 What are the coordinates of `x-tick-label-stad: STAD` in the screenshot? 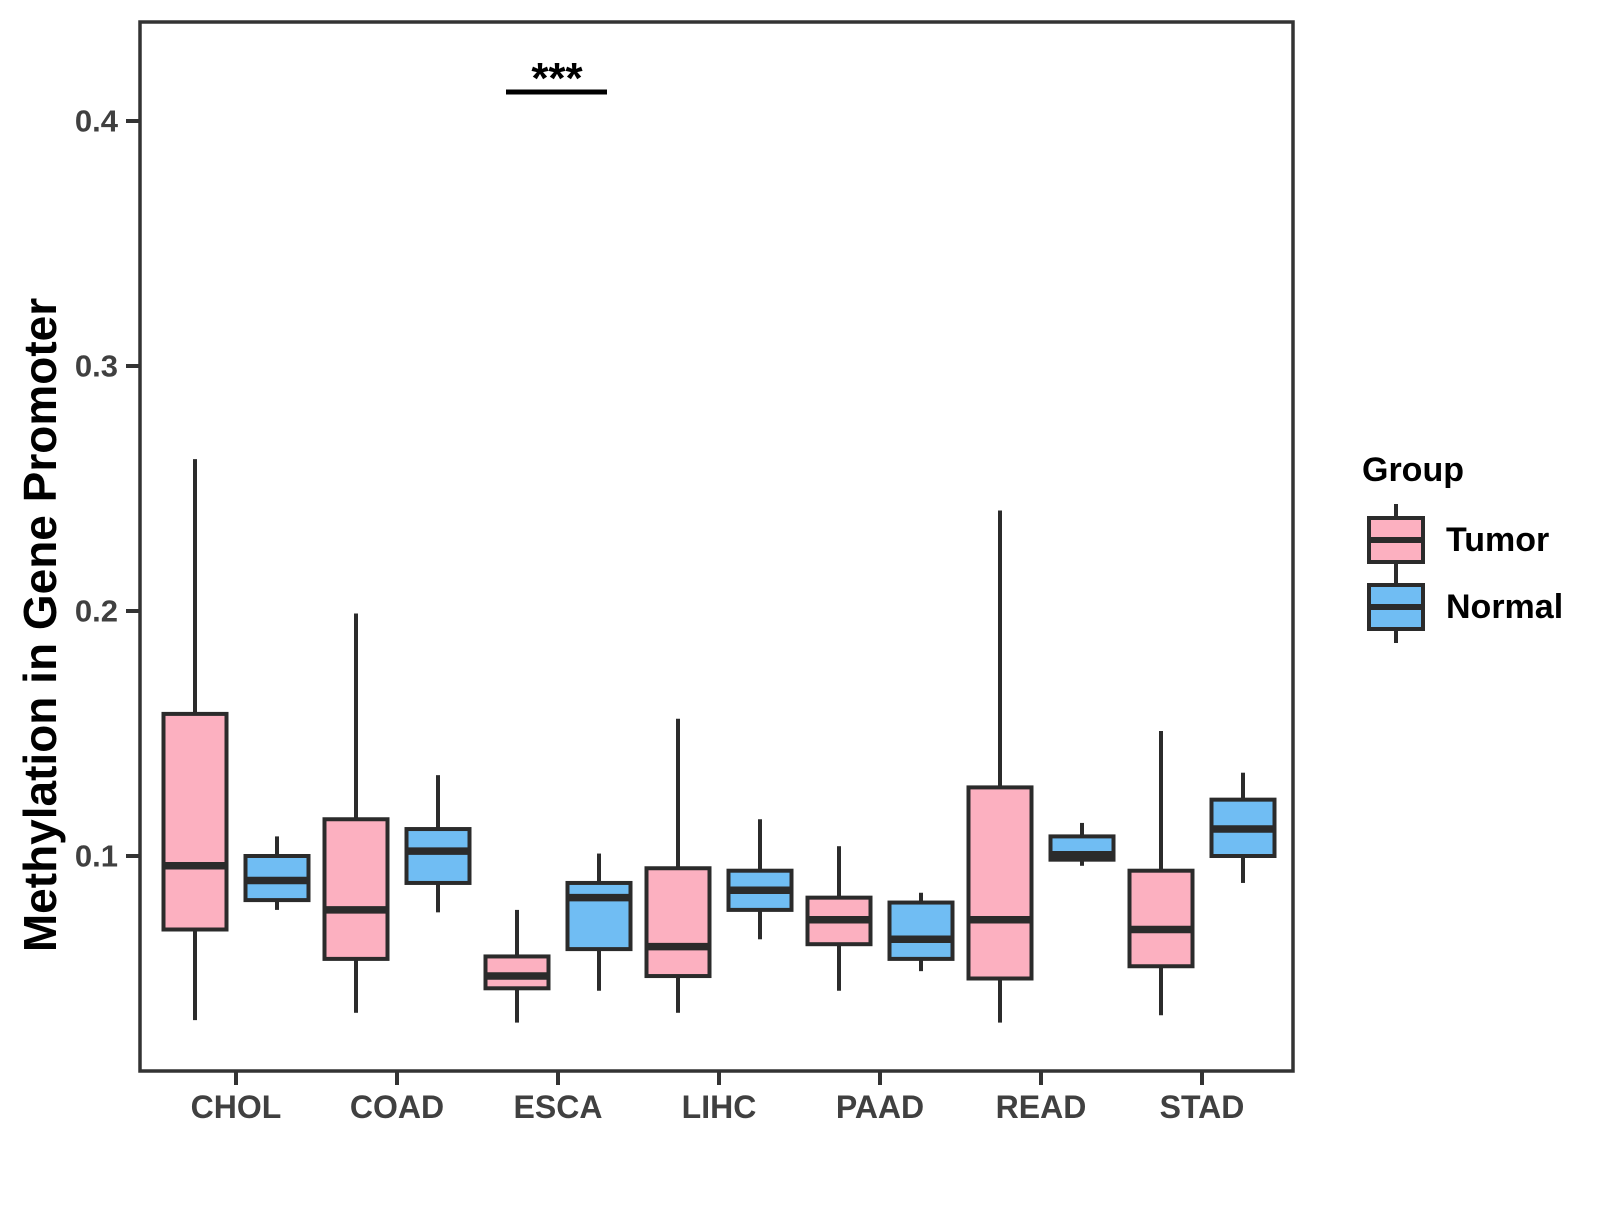 It's located at (1202, 1107).